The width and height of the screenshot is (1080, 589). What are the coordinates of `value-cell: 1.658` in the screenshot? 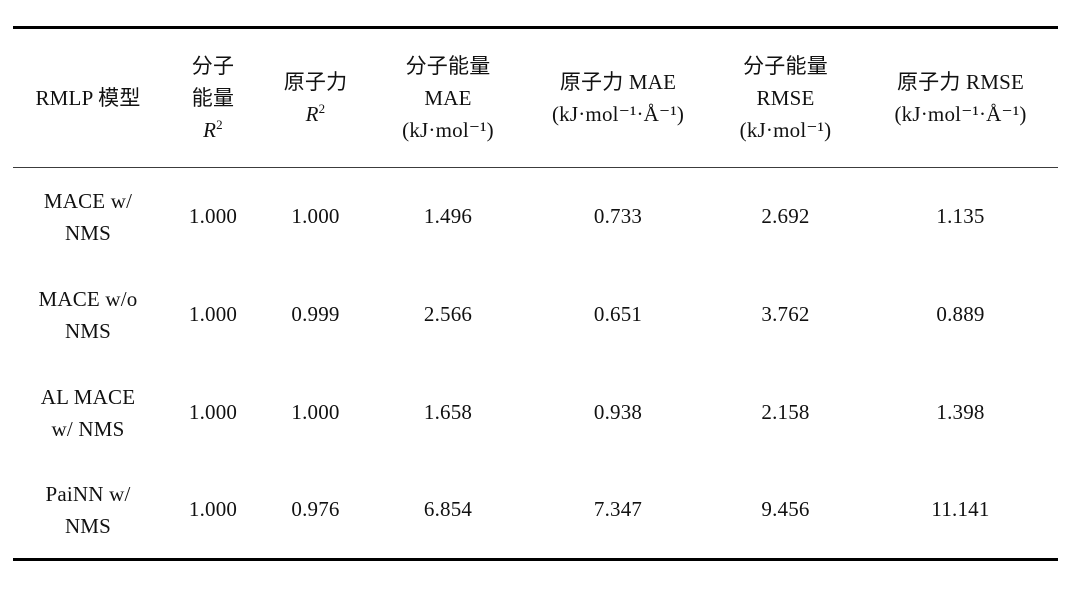 It's located at (448, 412).